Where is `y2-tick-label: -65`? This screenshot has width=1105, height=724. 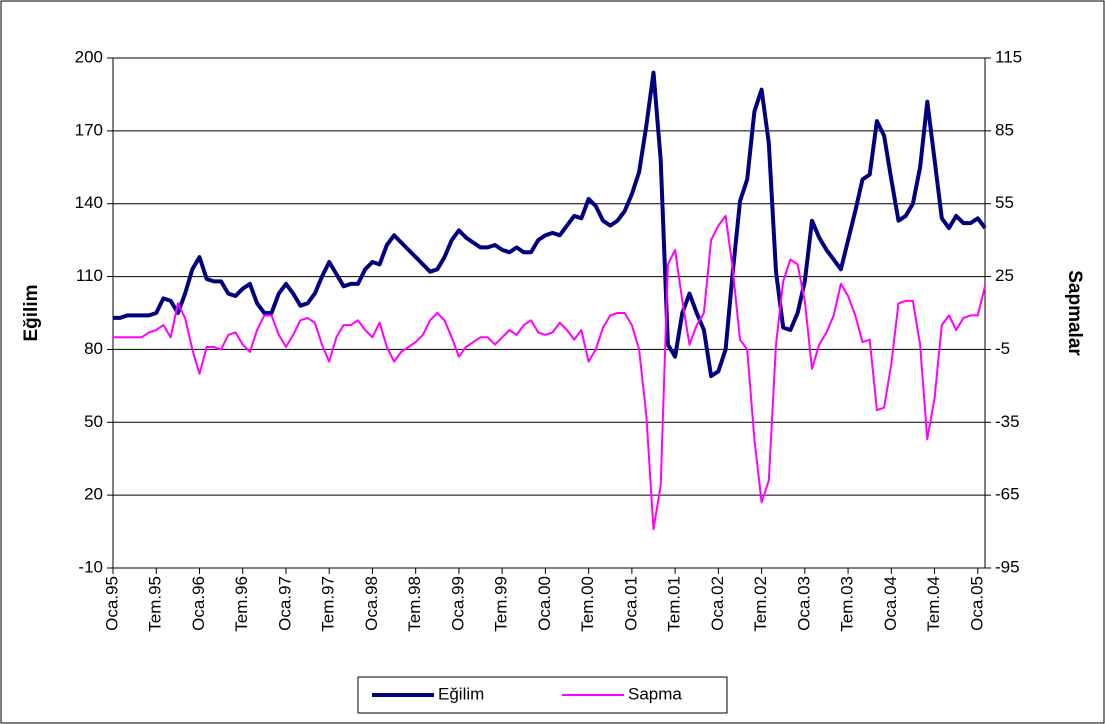 y2-tick-label: -65 is located at coordinates (1007, 494).